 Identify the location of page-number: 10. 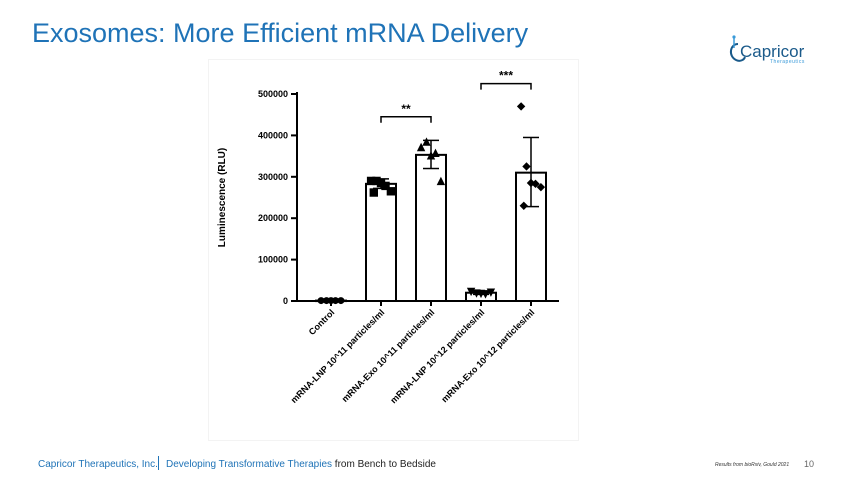
(809, 464).